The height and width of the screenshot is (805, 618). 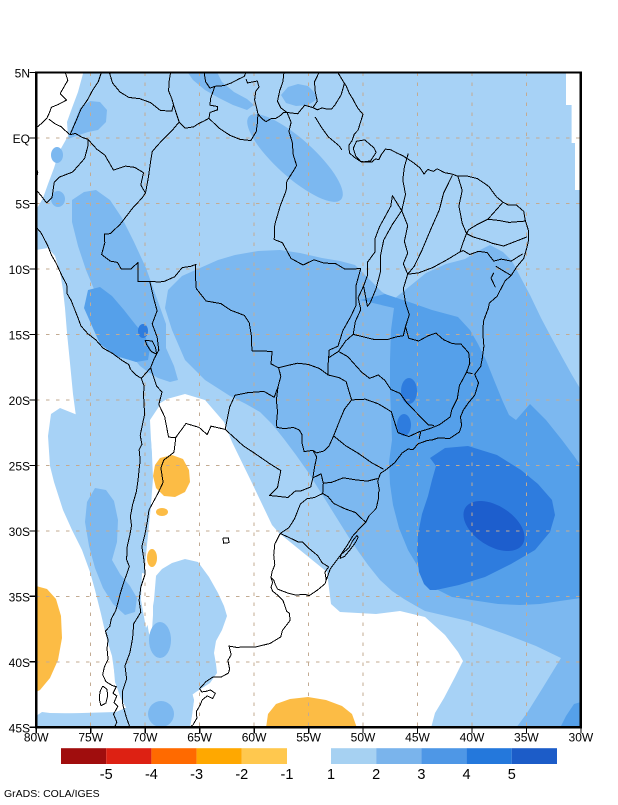 What do you see at coordinates (19, 336) in the screenshot?
I see `svg-text: 15S` at bounding box center [19, 336].